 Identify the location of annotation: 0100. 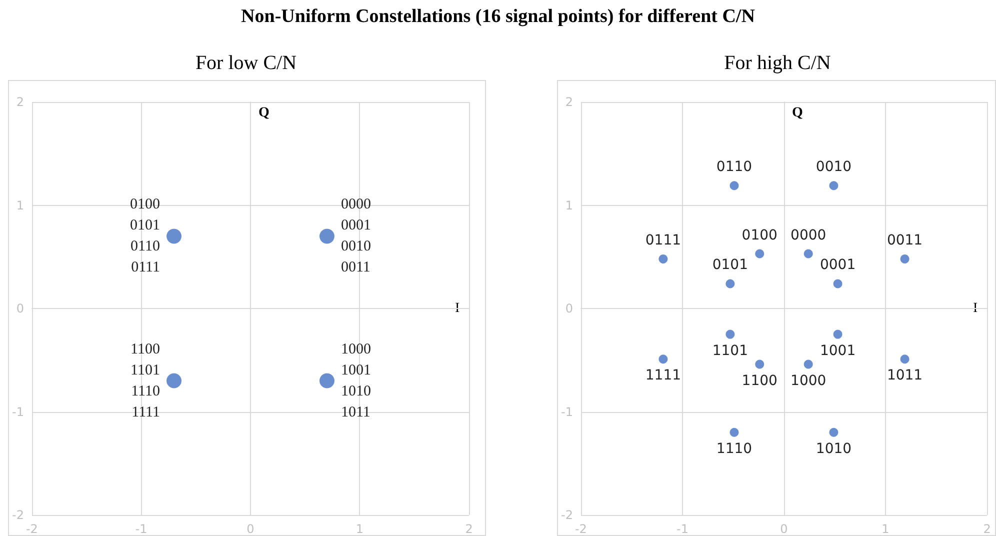
(760, 235).